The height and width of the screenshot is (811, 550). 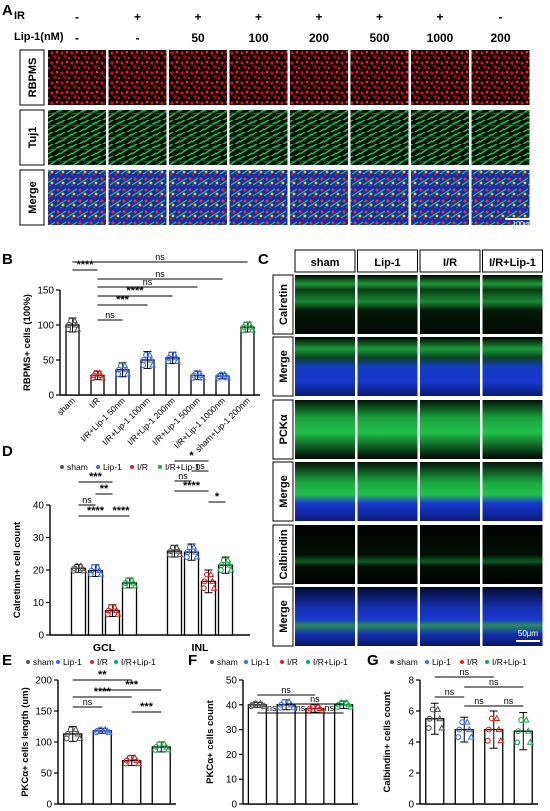 I want to click on y-axis-label: Calretinin+ cell count, so click(x=17, y=569).